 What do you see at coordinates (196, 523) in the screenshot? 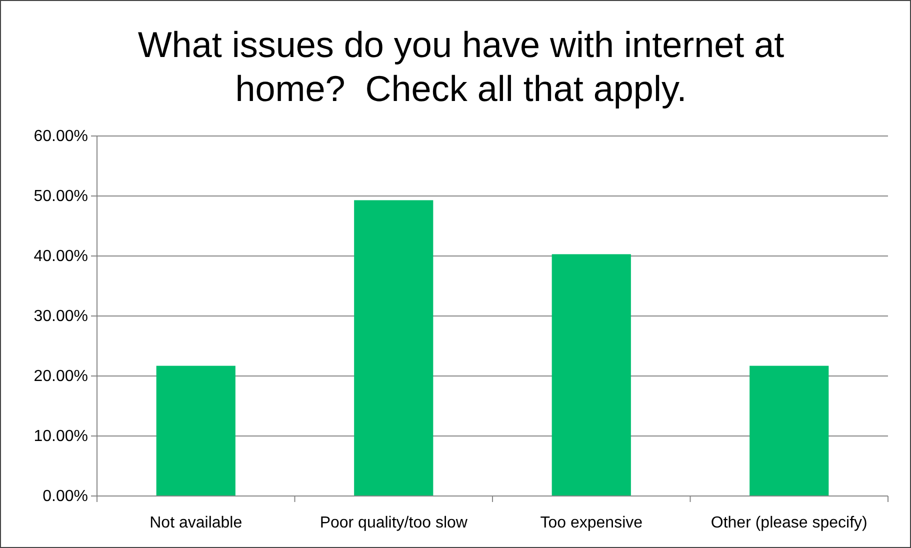
I see `x-tick-label: Not available` at bounding box center [196, 523].